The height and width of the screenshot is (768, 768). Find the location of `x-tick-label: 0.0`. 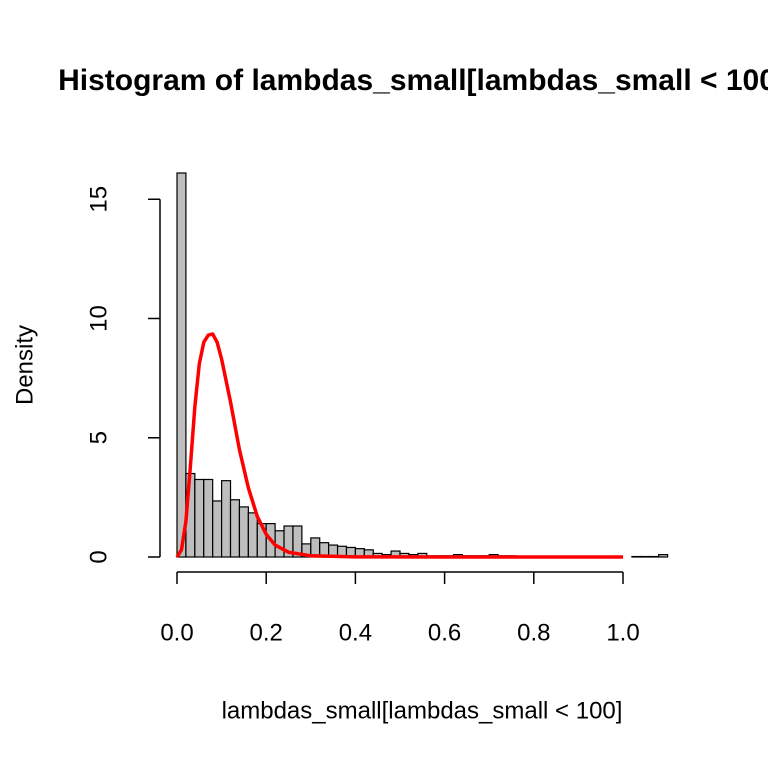

x-tick-label: 0.0 is located at coordinates (176, 632).